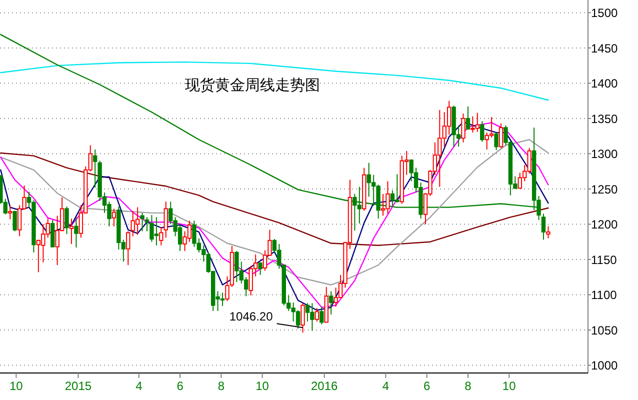 Image resolution: width=638 pixels, height=400 pixels. I want to click on y-tick-label: 1000, so click(604, 365).